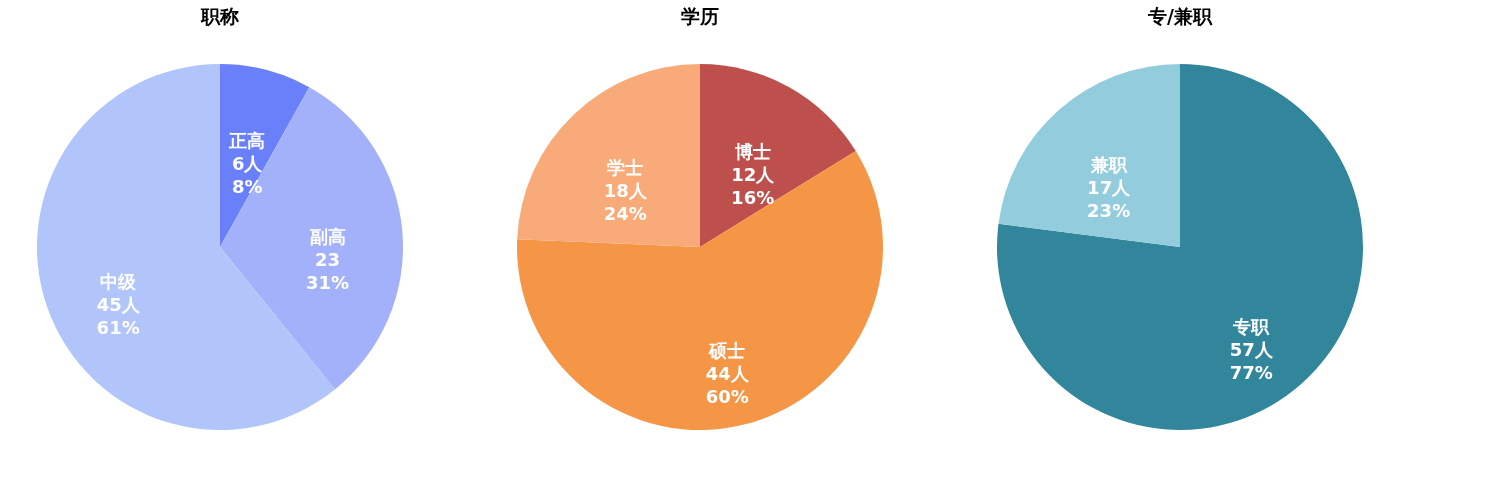  Describe the element at coordinates (1109, 198) in the screenshot. I see `data-label: 17人 23%` at that location.